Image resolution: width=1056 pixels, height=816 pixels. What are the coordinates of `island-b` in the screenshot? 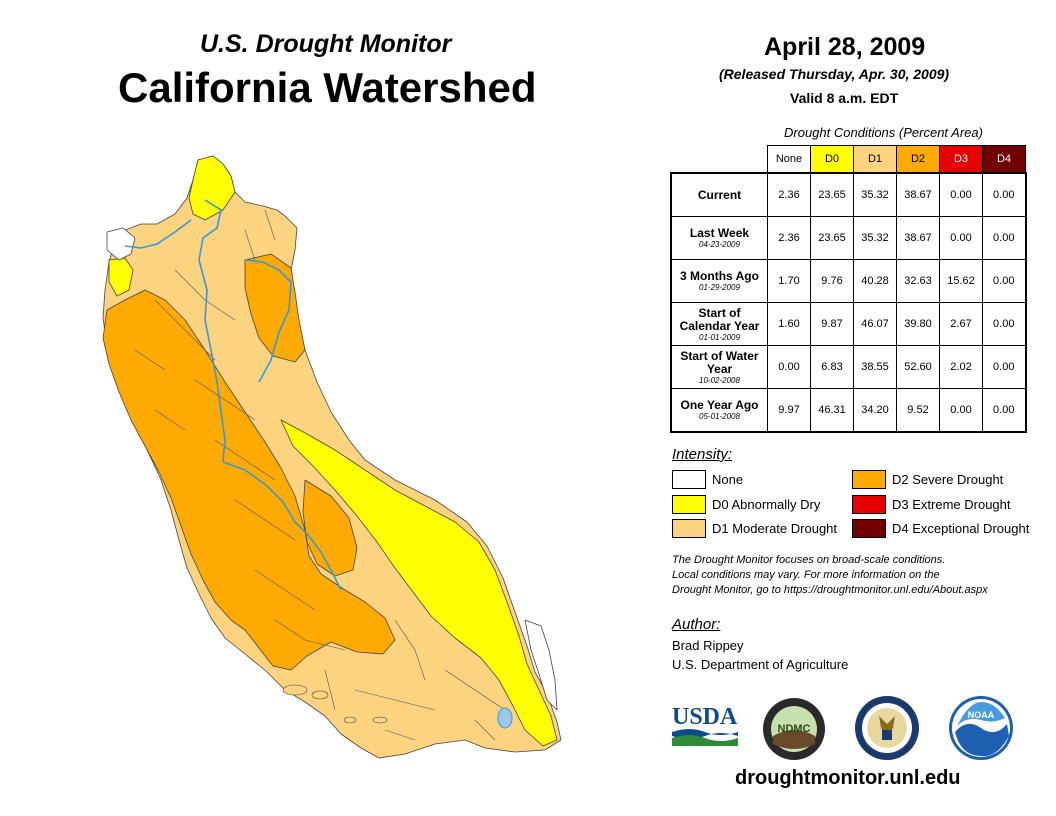 It's located at (320, 695).